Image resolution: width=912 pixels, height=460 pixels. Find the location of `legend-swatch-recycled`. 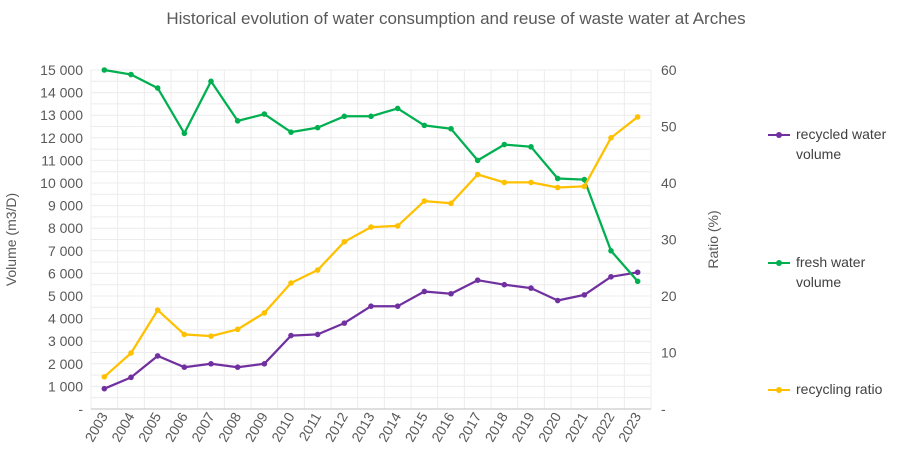

legend-swatch-recycled is located at coordinates (779, 135).